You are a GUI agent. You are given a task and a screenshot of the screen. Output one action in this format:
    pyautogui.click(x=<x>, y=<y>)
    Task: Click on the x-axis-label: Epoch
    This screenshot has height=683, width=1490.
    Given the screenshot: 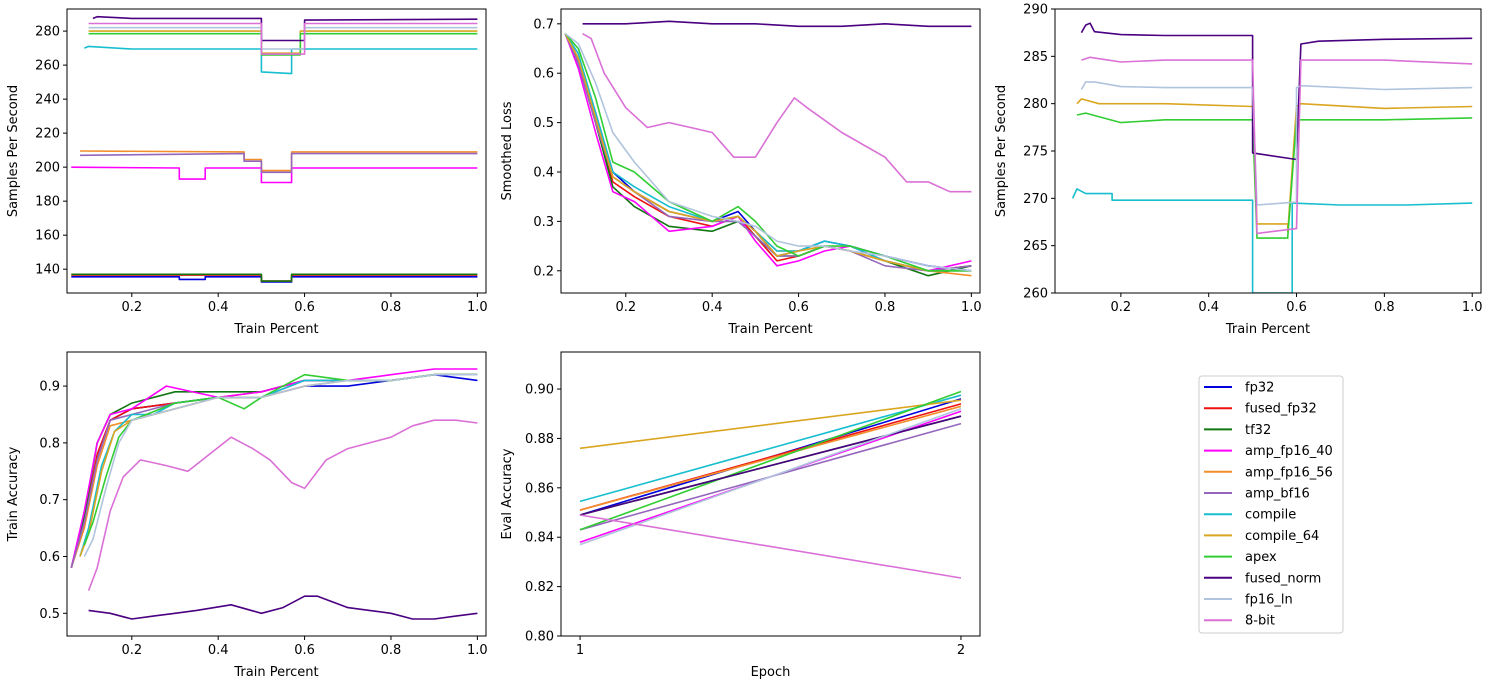 What is the action you would take?
    pyautogui.click(x=771, y=672)
    